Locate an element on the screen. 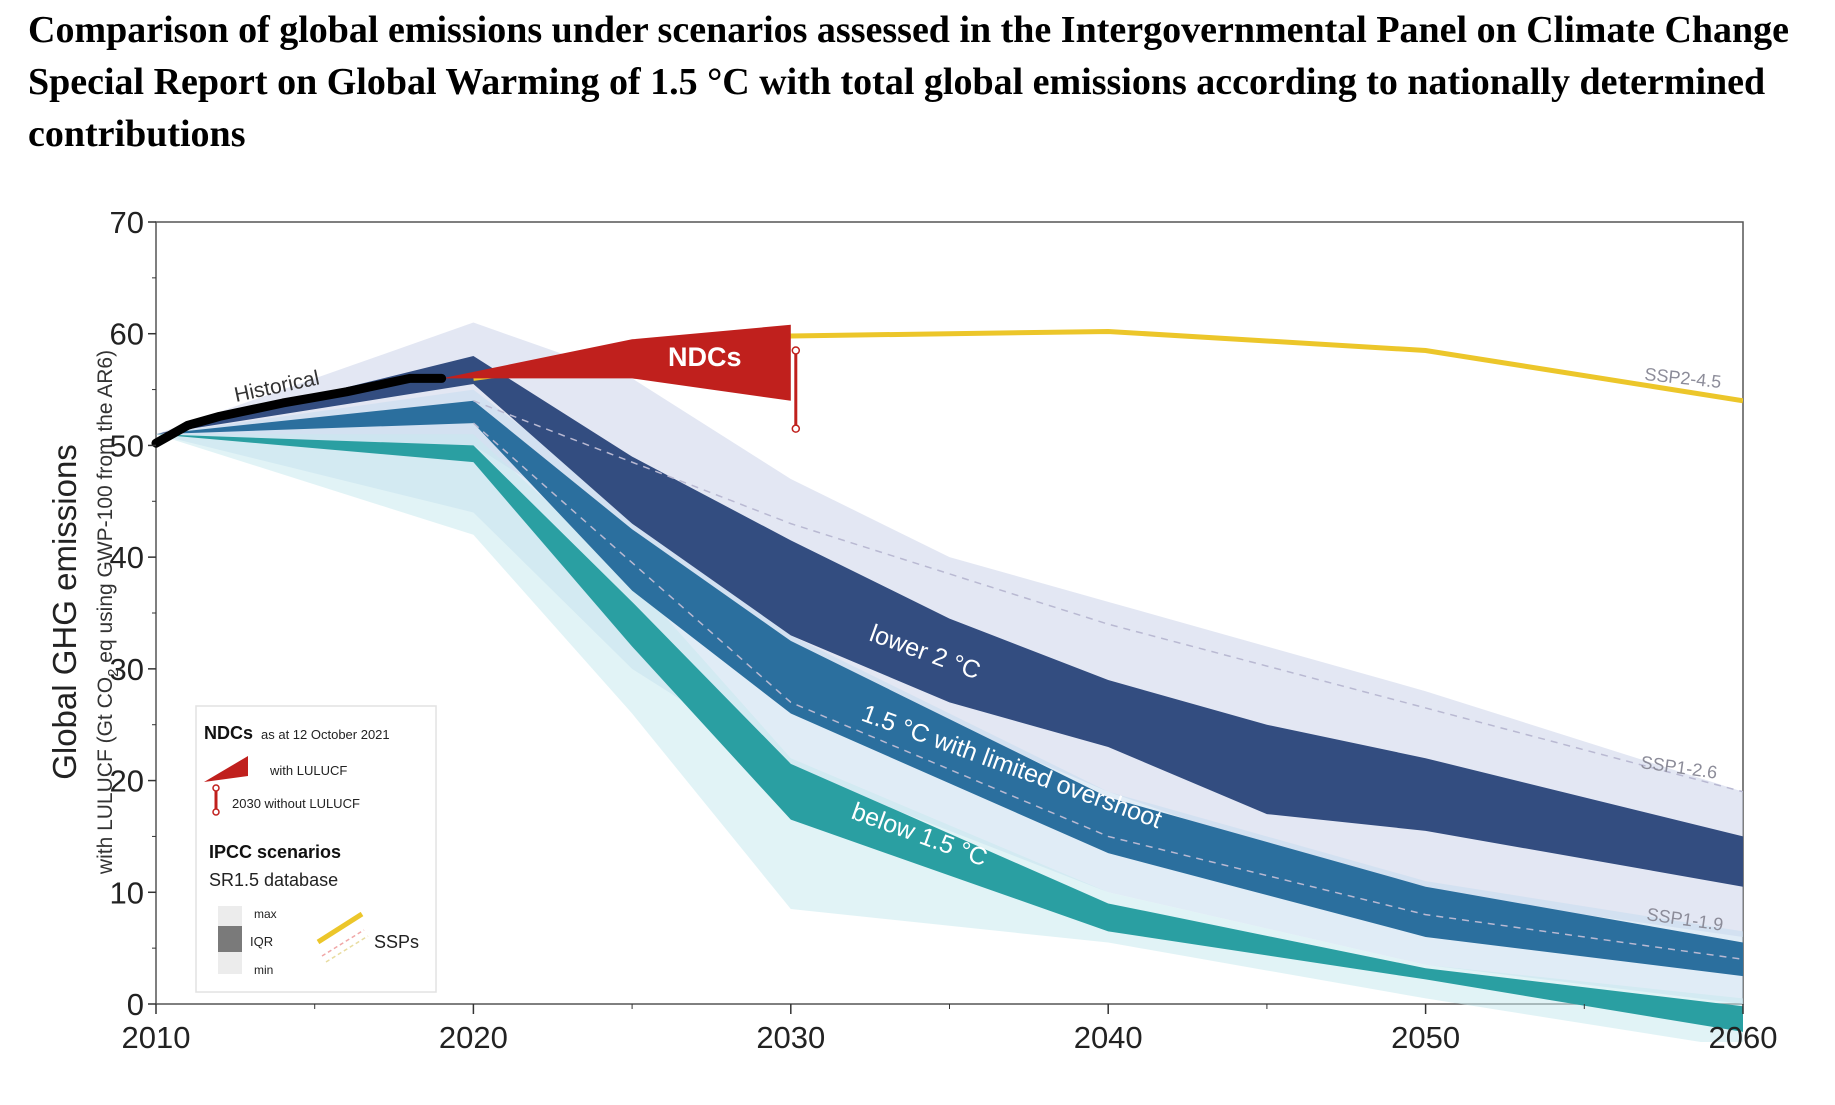  legend-min-swatch is located at coordinates (230, 963).